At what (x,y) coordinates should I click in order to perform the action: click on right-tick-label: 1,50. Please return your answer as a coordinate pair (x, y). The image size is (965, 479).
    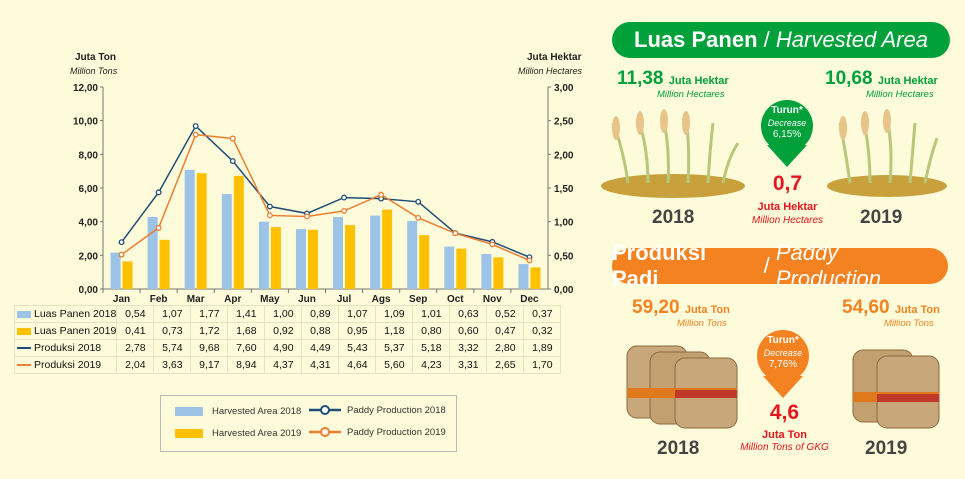
    Looking at the image, I should click on (564, 189).